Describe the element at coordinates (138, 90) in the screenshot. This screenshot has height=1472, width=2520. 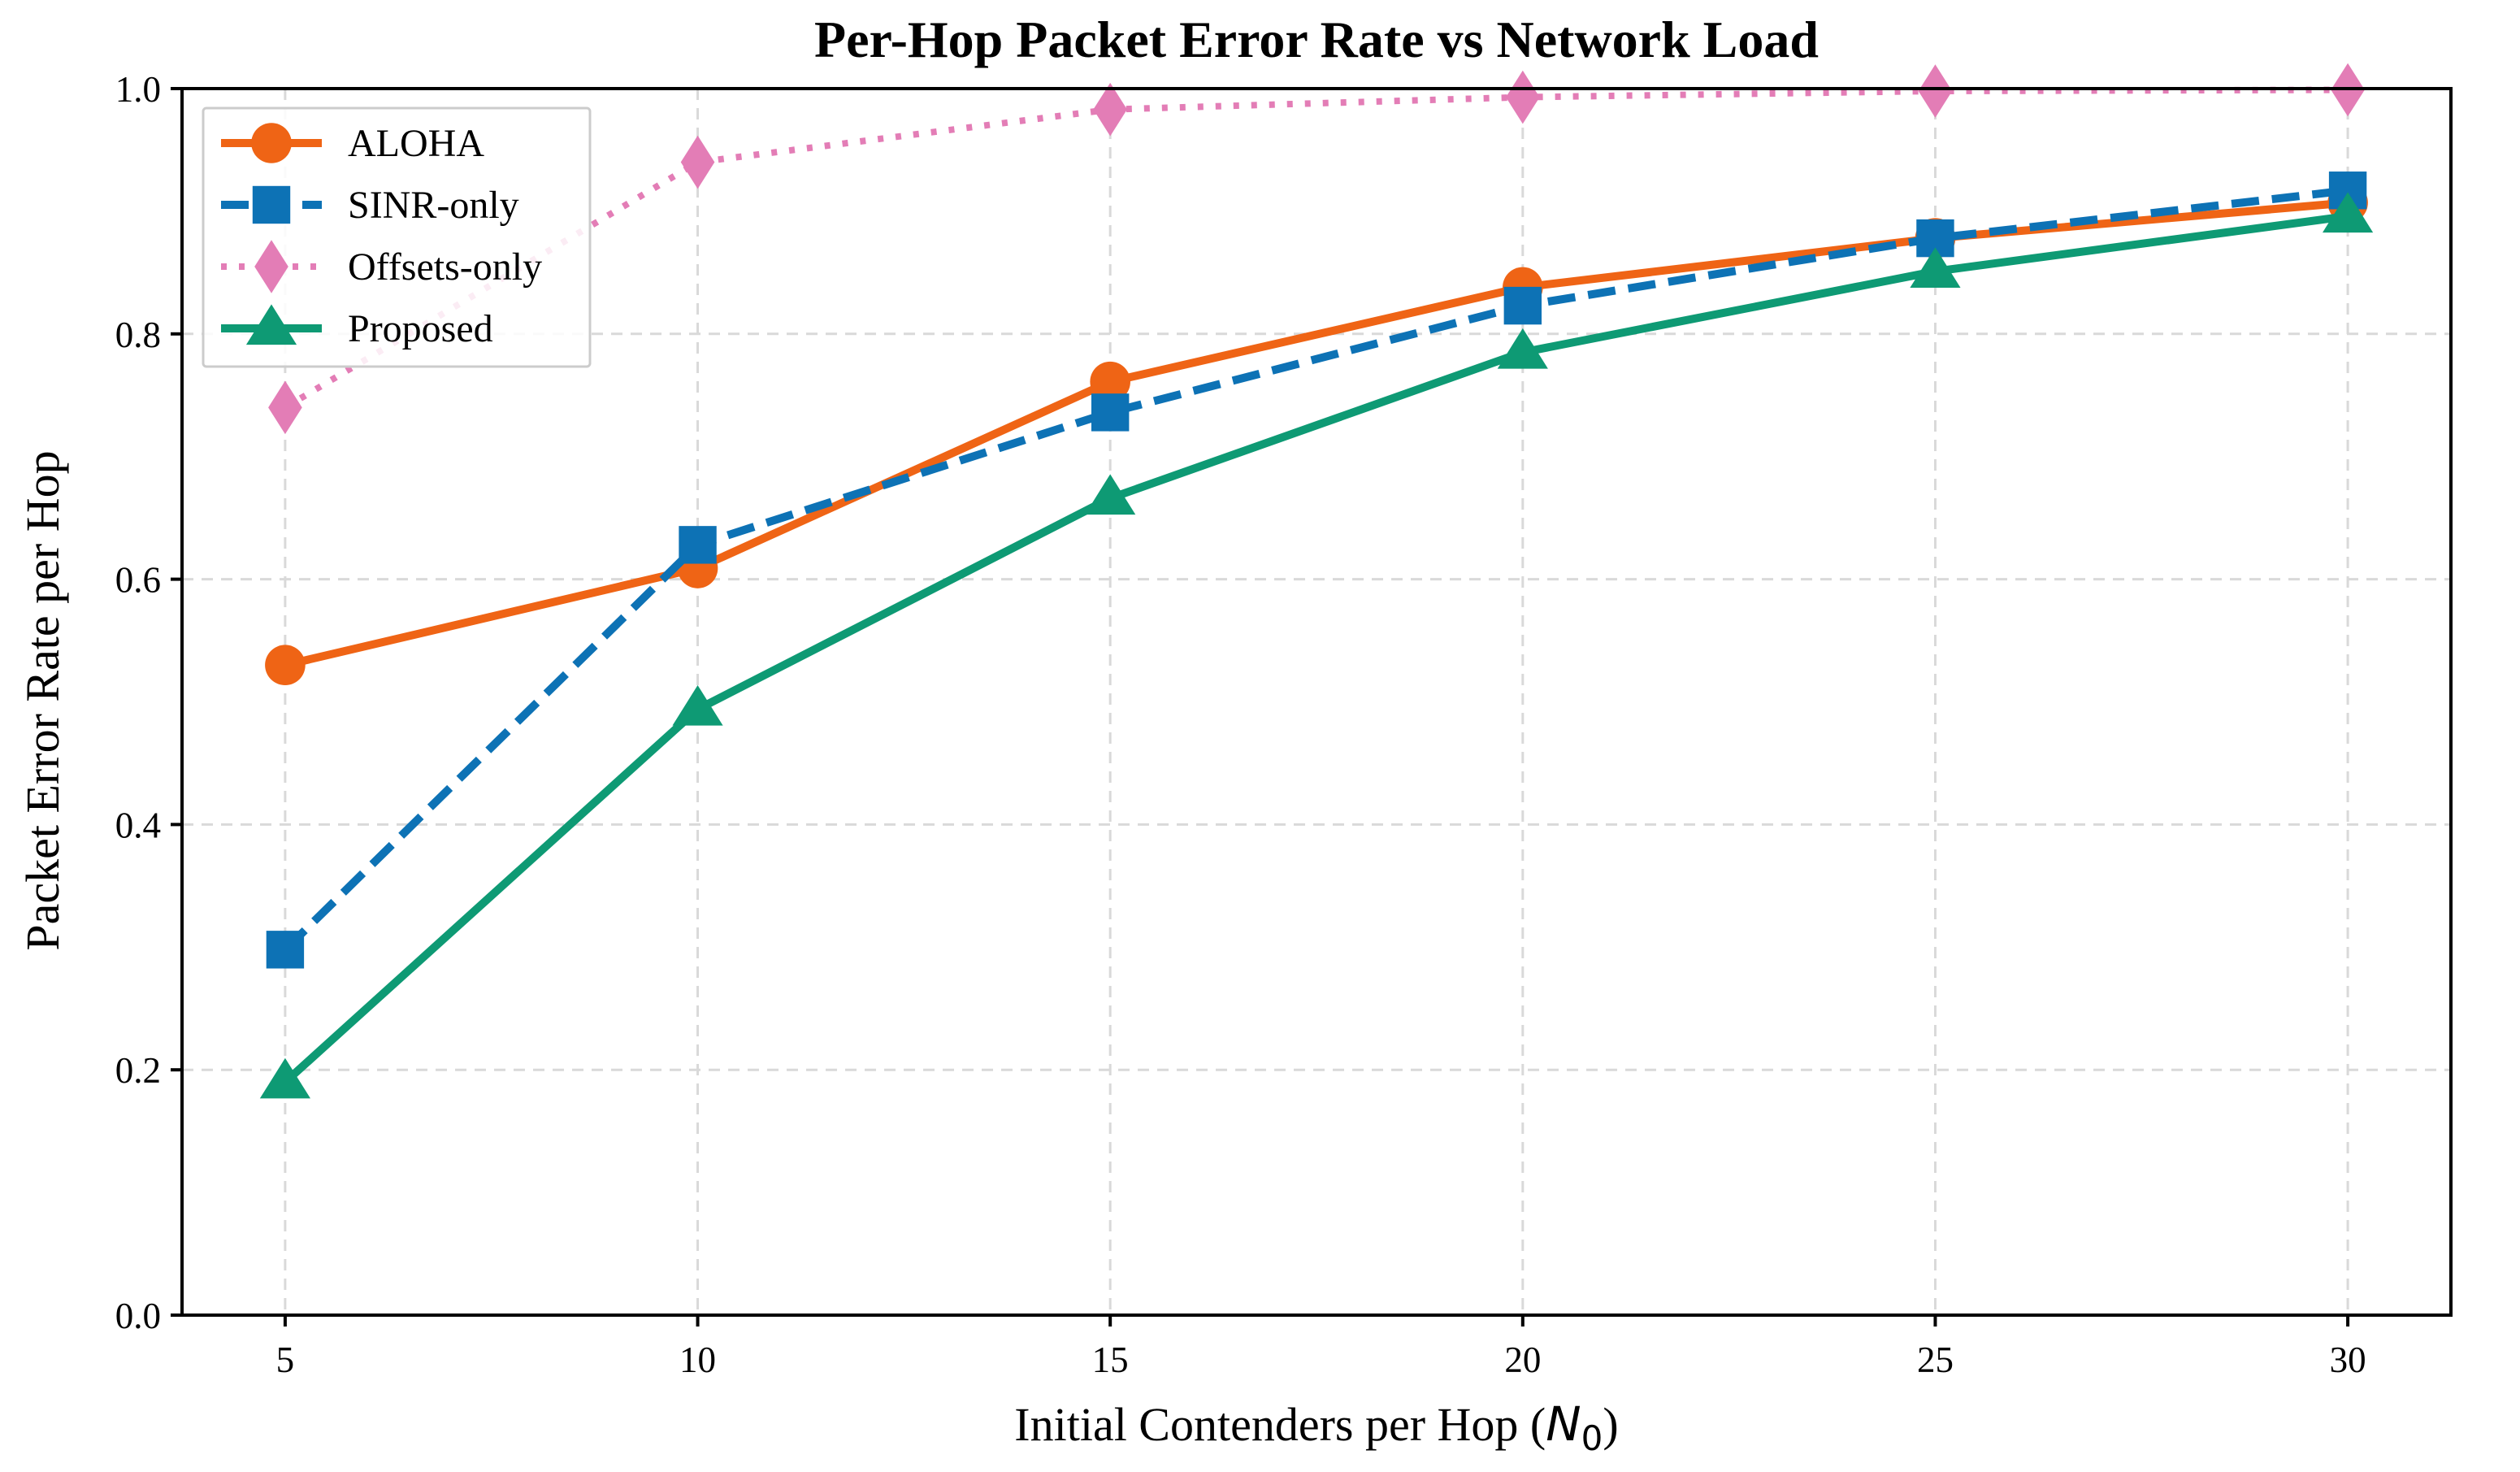
I see `y-tick-label: 1.0` at that location.